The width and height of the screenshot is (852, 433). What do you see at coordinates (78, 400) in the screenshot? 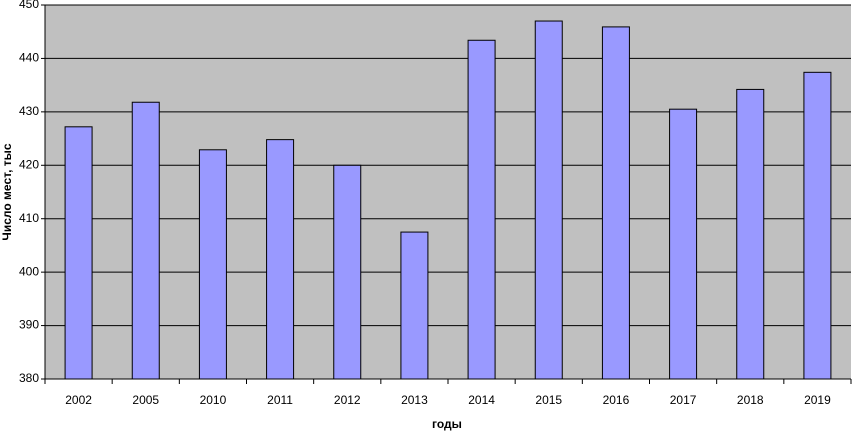
I see `x-tick-label: 2002` at bounding box center [78, 400].